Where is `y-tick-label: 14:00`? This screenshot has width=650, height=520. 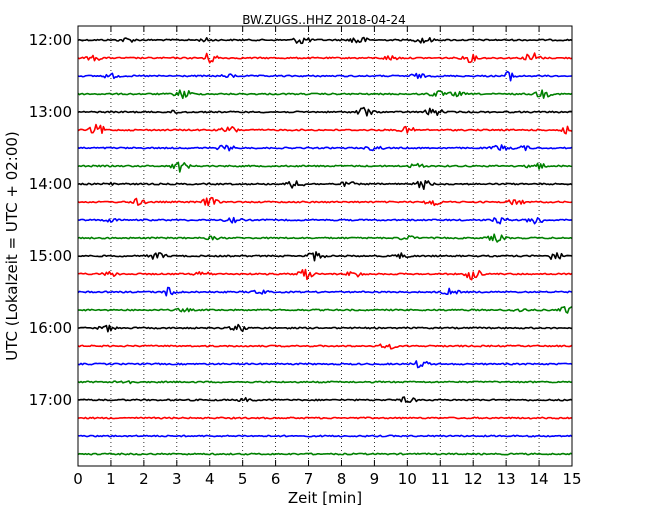
y-tick-label: 14:00 is located at coordinates (50, 184).